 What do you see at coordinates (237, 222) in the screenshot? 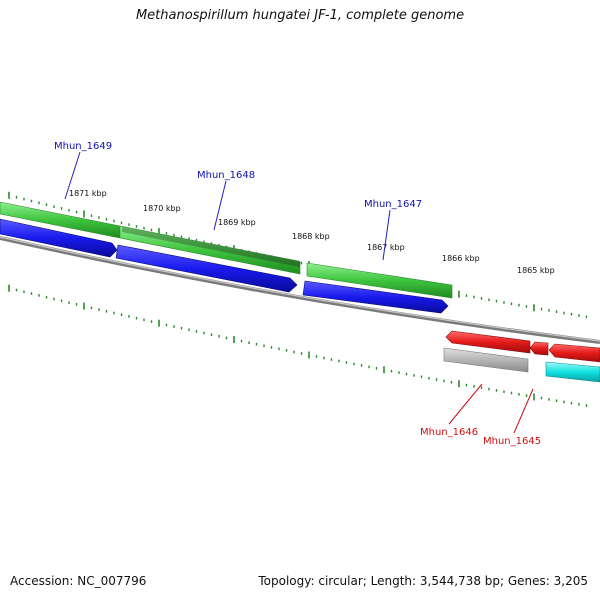
I see `kbp-label-1869: 1869 kbp` at bounding box center [237, 222].